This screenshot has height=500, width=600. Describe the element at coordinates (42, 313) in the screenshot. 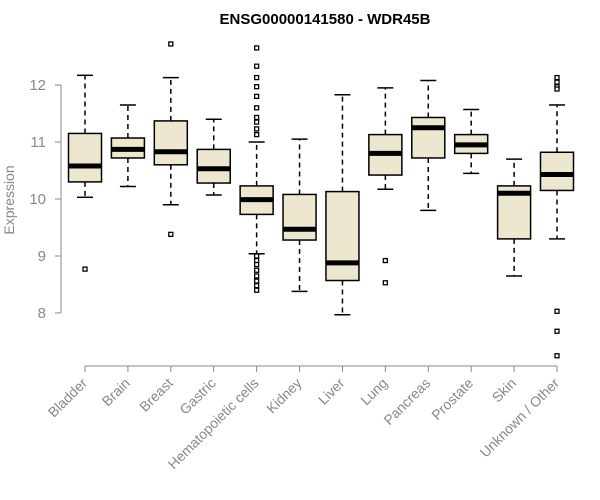

I see `y-tick-label: 8` at that location.